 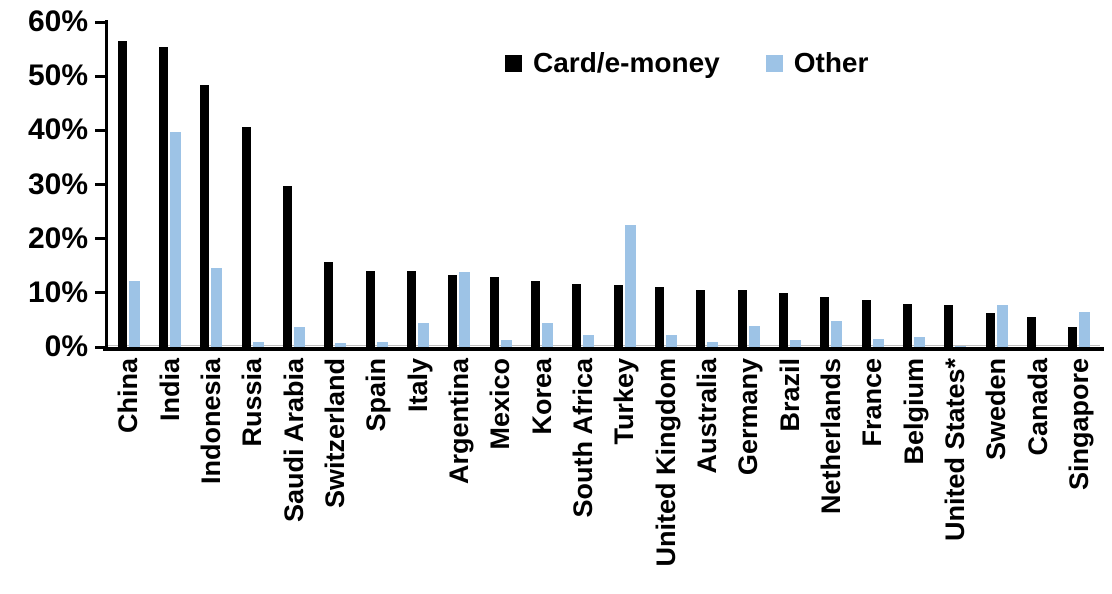 What do you see at coordinates (299, 337) in the screenshot?
I see `bar-other-saudi-arabia` at bounding box center [299, 337].